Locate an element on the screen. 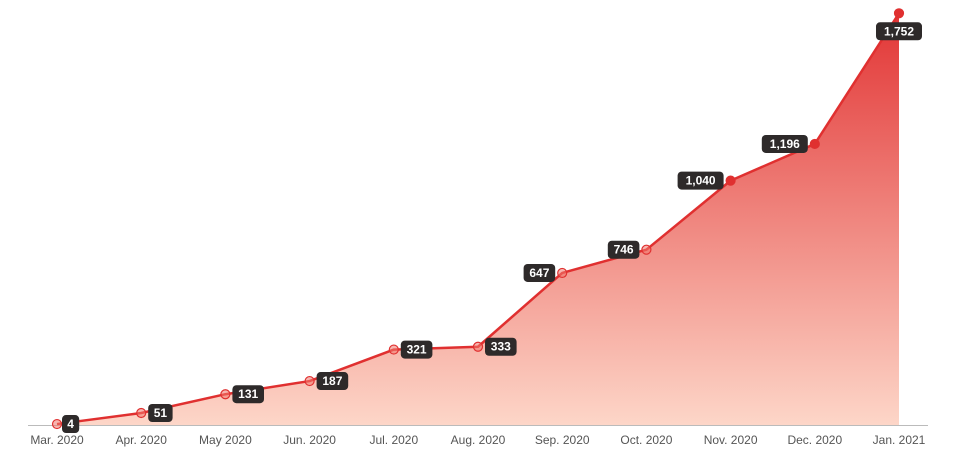 This screenshot has width=968, height=467. data-label: 746 is located at coordinates (623, 249).